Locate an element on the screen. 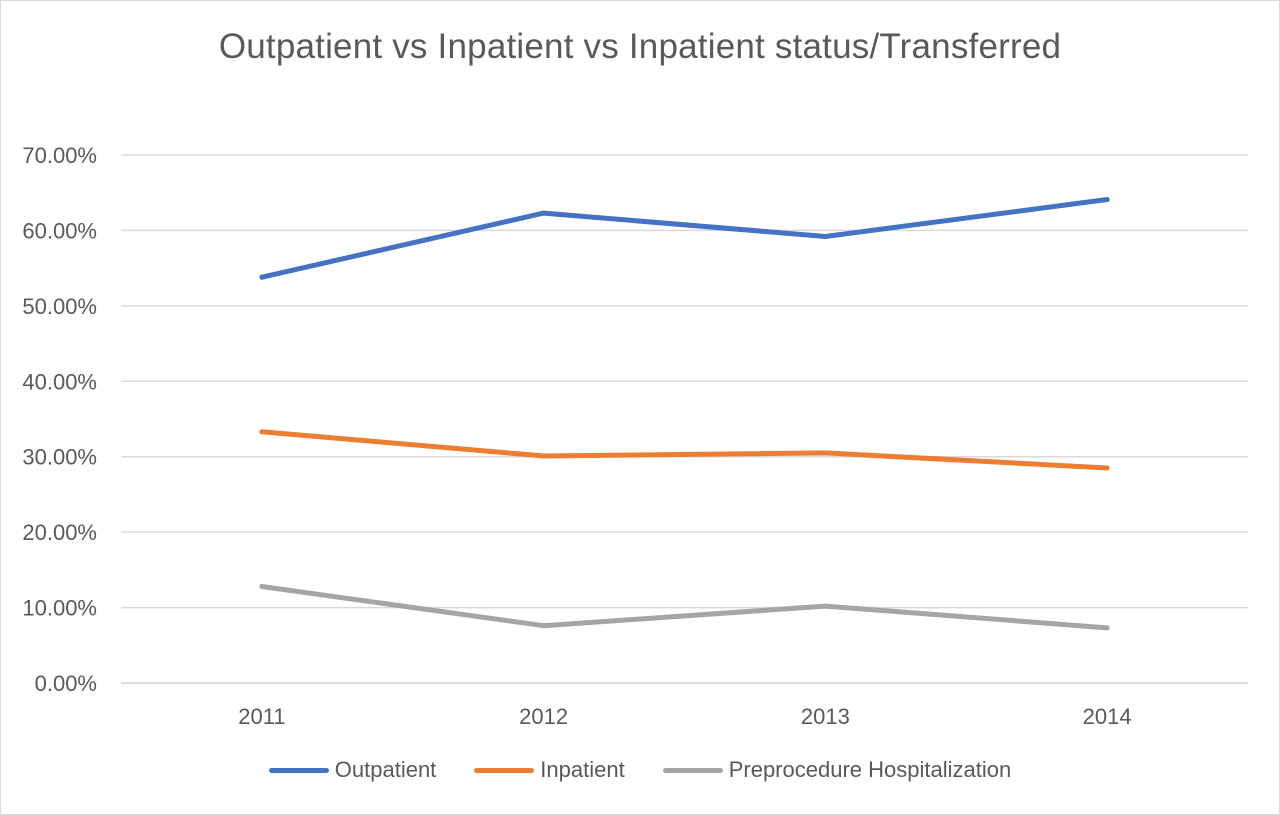 This screenshot has width=1280, height=815. legend-label-outpatient: Outpatient is located at coordinates (385, 769).